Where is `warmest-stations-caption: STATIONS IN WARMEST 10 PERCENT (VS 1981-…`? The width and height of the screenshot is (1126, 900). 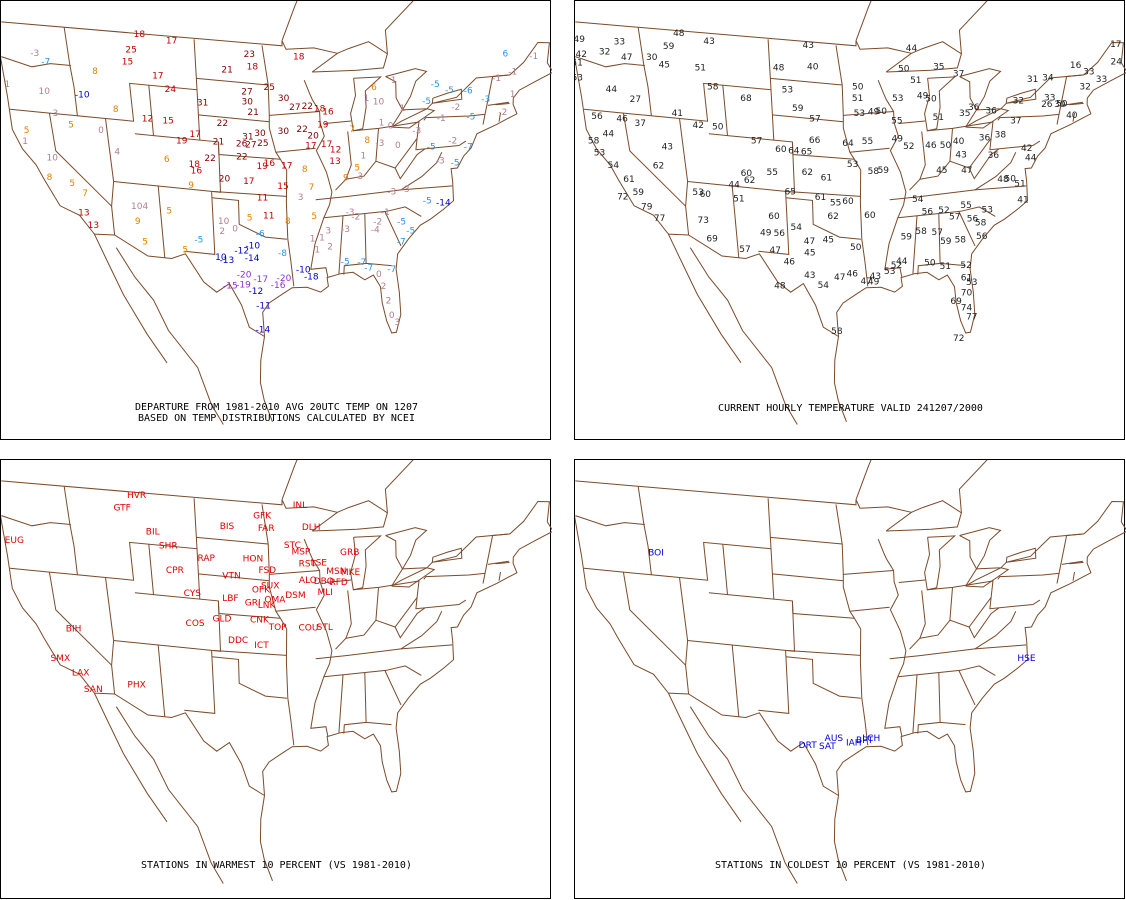
warmest-stations-caption: STATIONS IN WARMEST 10 PERCENT (VS 1981-… is located at coordinates (276, 865).